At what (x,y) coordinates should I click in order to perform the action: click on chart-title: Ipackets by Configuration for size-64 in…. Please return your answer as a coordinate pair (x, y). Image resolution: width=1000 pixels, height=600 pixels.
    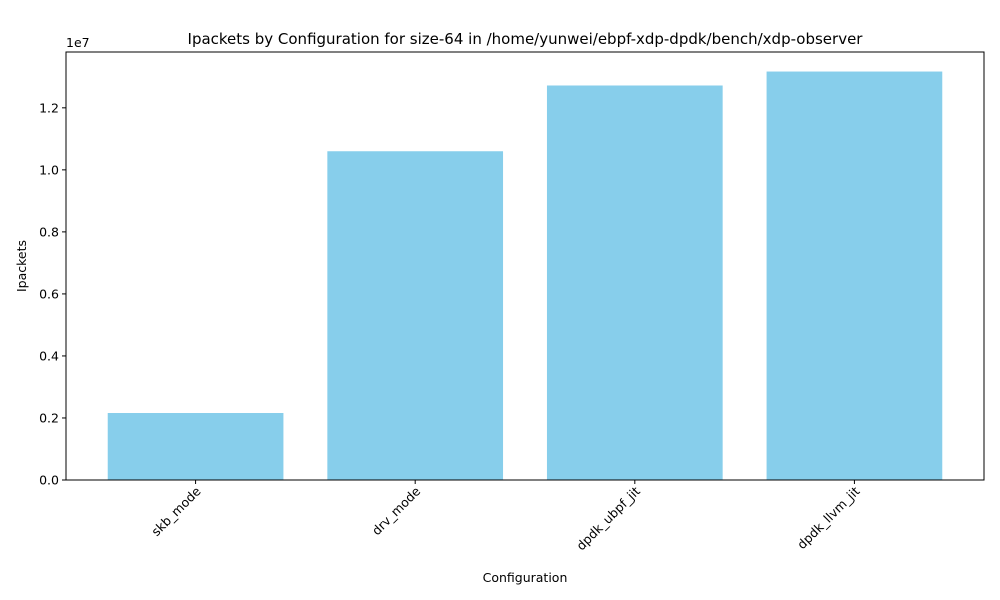
    Looking at the image, I should click on (526, 39).